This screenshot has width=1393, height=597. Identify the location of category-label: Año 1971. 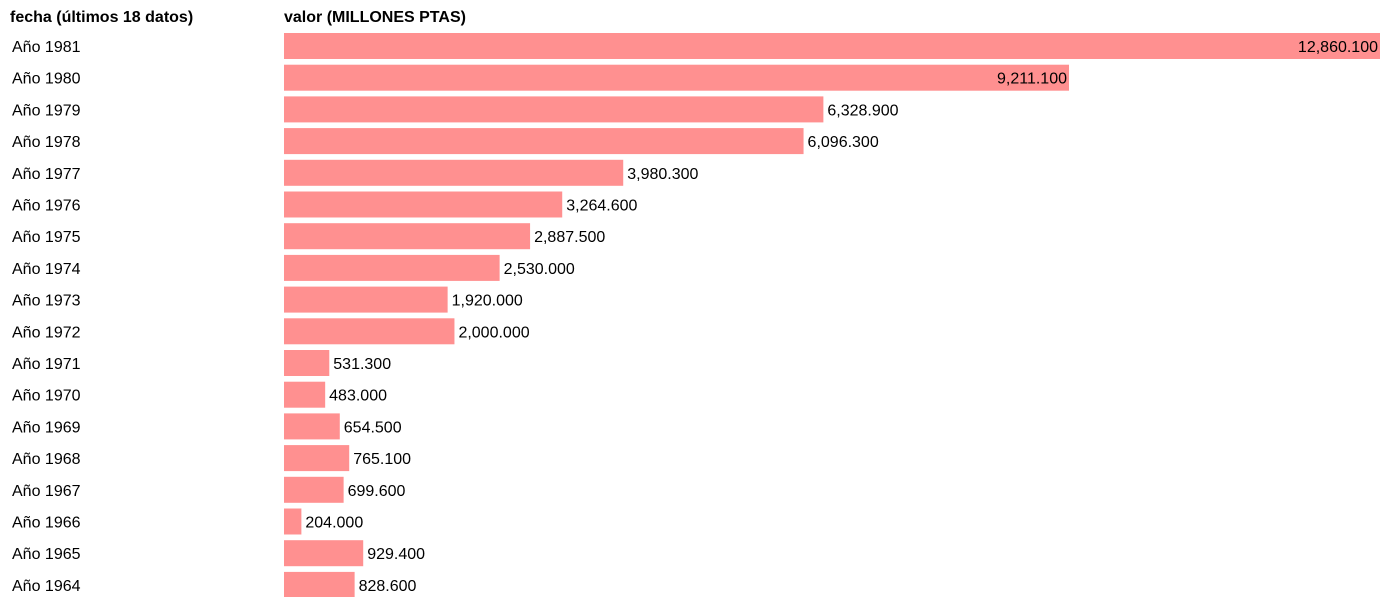
(46, 364).